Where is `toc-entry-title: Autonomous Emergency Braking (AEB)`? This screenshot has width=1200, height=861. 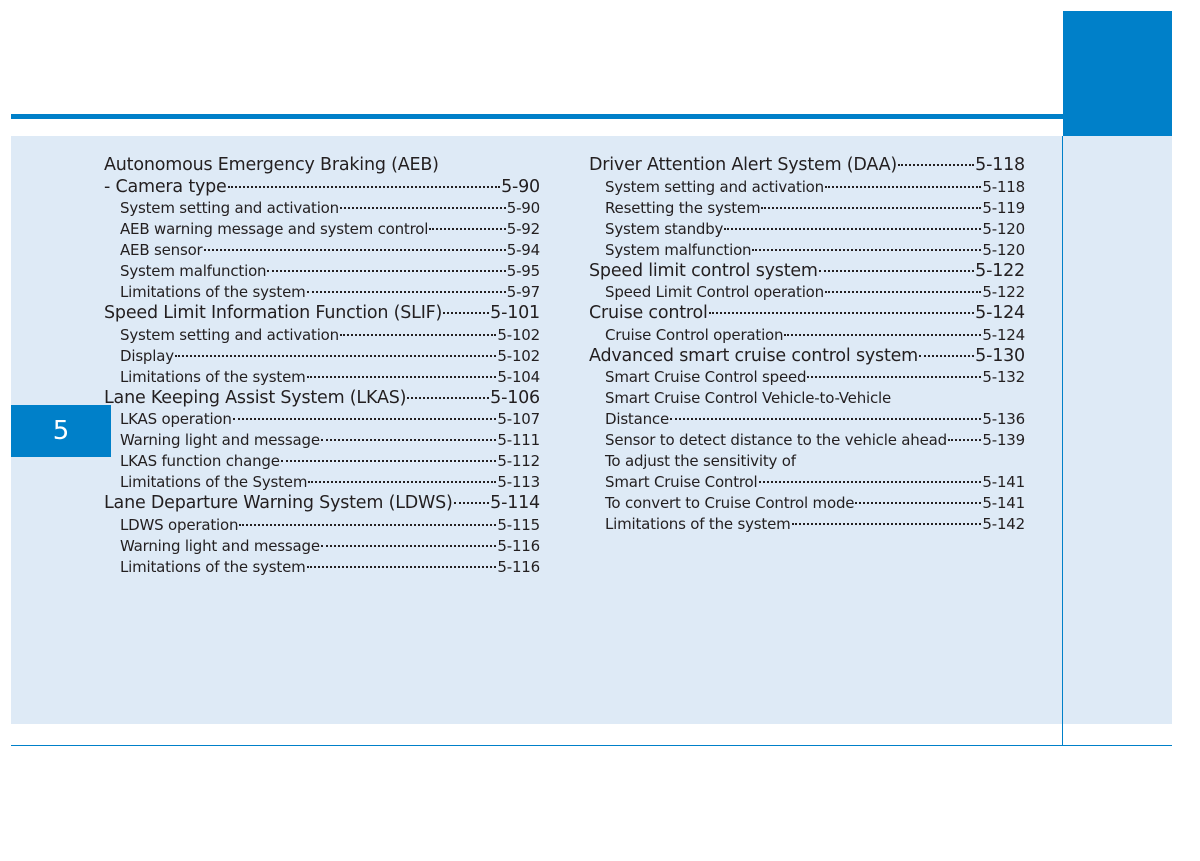 toc-entry-title: Autonomous Emergency Braking (AEB) is located at coordinates (271, 165).